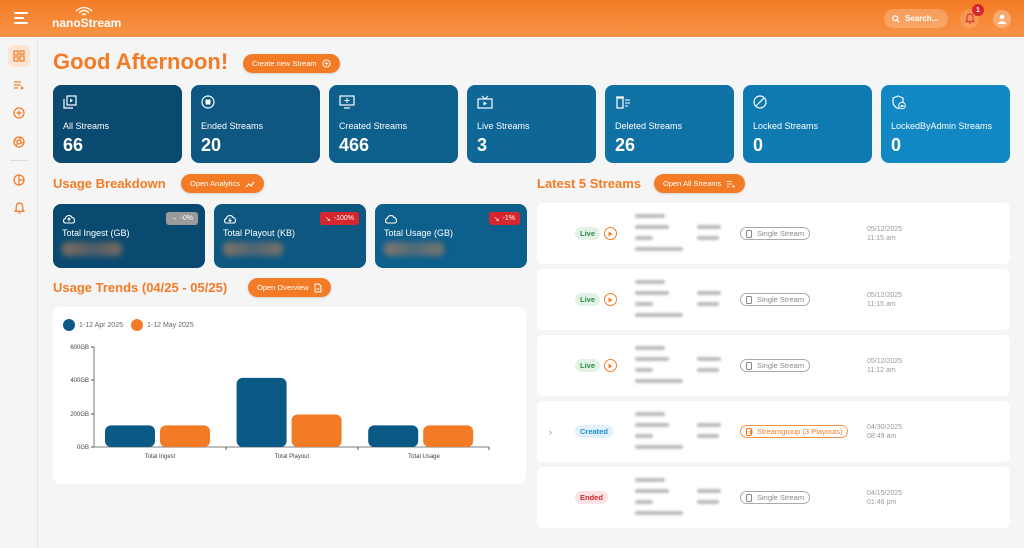 Image resolution: width=1024 pixels, height=548 pixels. I want to click on date-text: 04/15/2025, so click(885, 493).